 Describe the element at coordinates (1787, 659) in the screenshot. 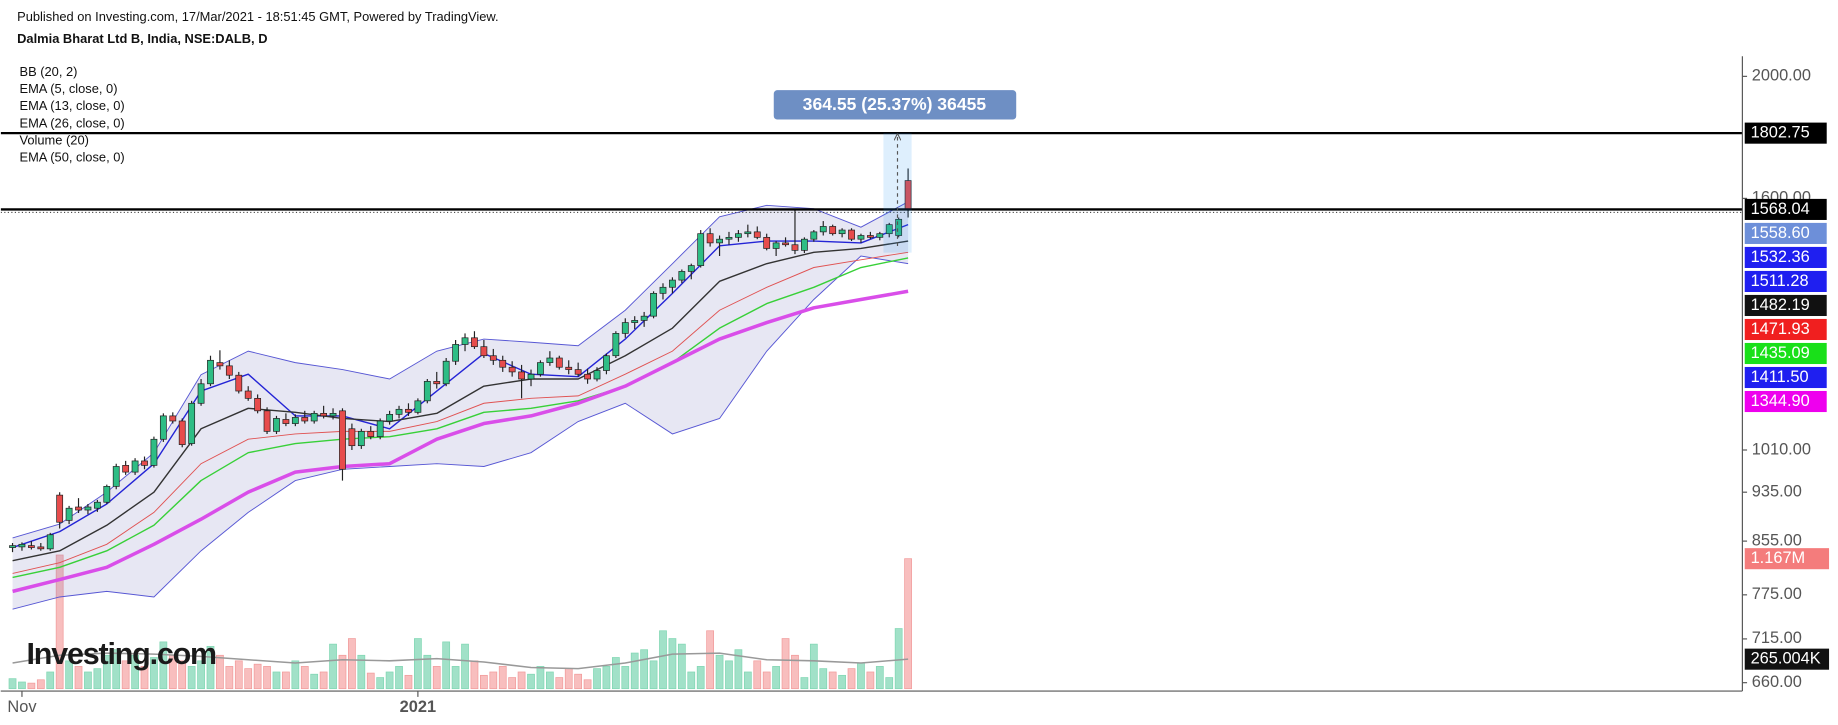

I see `volume-label-box` at that location.